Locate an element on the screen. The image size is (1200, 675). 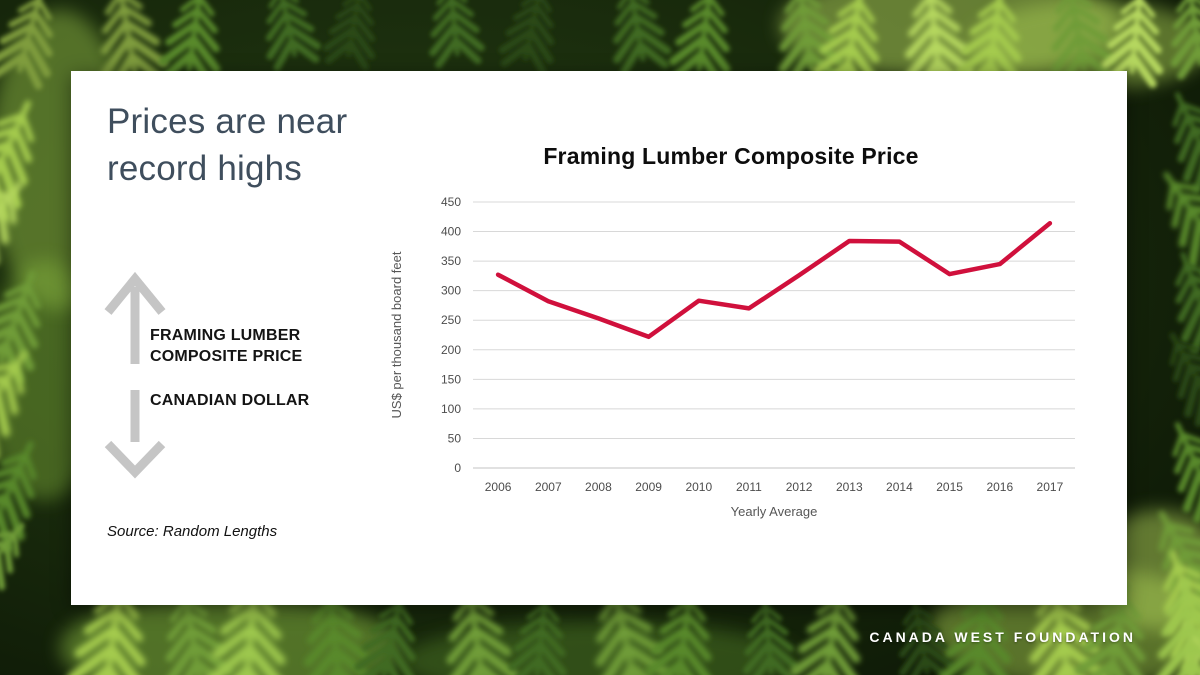
legend-label-canadian-dollar: CANADIAN DOLLAR is located at coordinates (230, 400).